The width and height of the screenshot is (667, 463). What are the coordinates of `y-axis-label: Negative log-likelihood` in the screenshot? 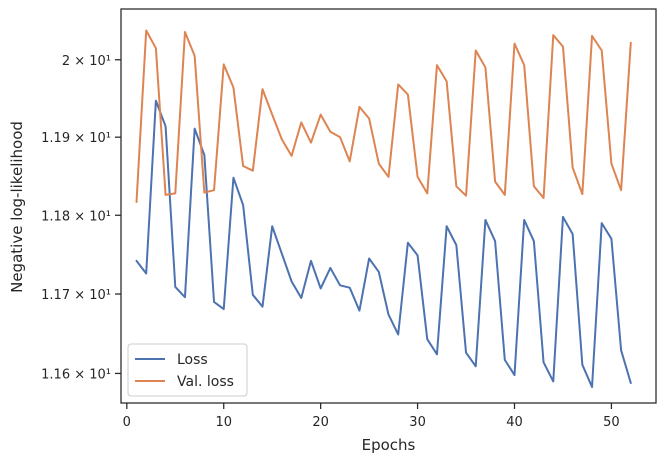 It's located at (17, 207).